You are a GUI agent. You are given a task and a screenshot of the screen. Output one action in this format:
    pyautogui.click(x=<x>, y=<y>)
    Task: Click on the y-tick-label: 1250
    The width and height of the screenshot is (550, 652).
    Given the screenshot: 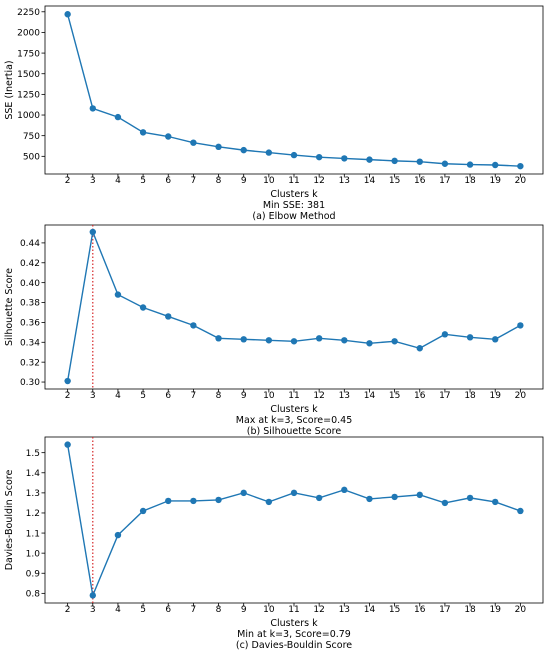 What is the action you would take?
    pyautogui.click(x=28, y=96)
    